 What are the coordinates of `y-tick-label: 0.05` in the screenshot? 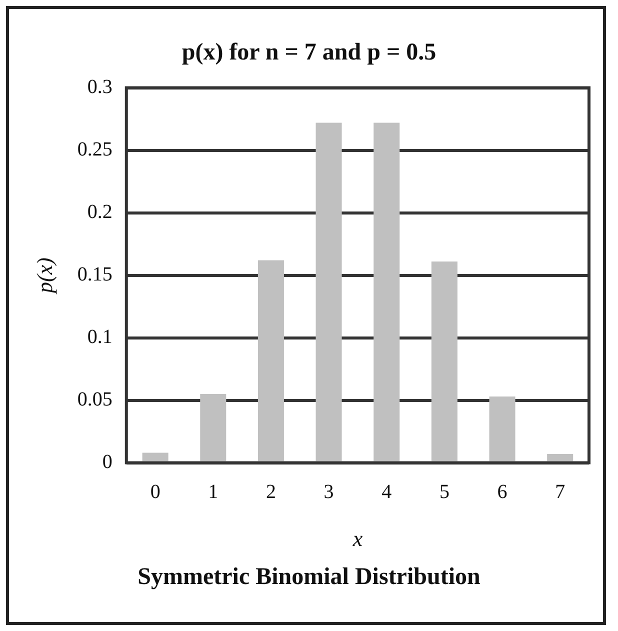 It's located at (94, 399).